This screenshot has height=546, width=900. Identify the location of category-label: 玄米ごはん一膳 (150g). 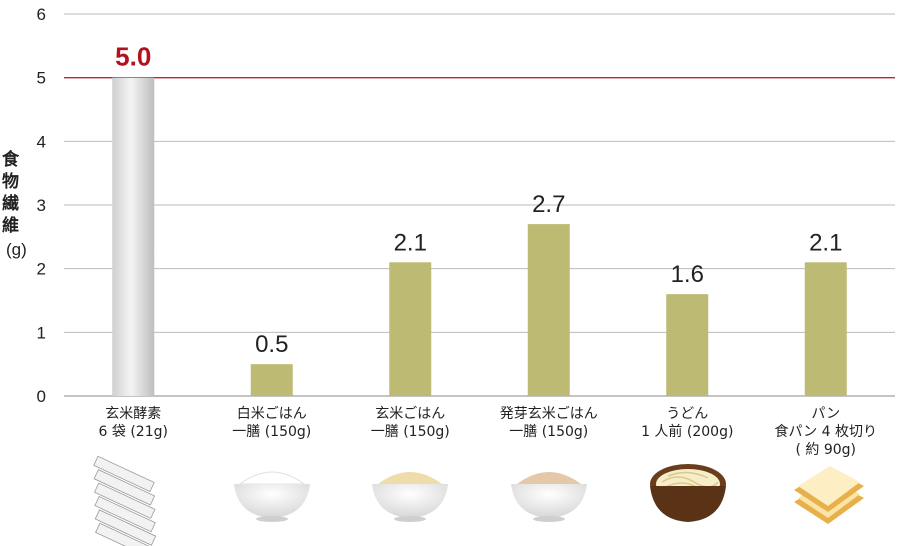
(410, 422).